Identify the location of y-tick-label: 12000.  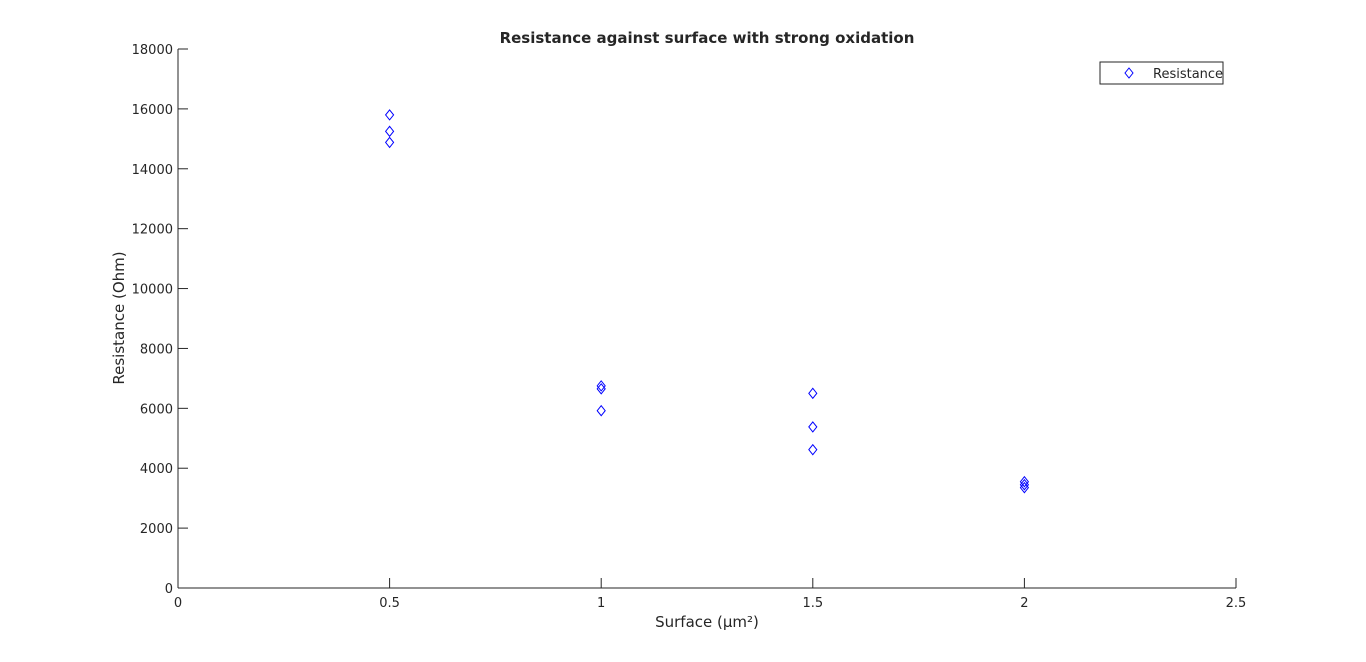
(152, 230).